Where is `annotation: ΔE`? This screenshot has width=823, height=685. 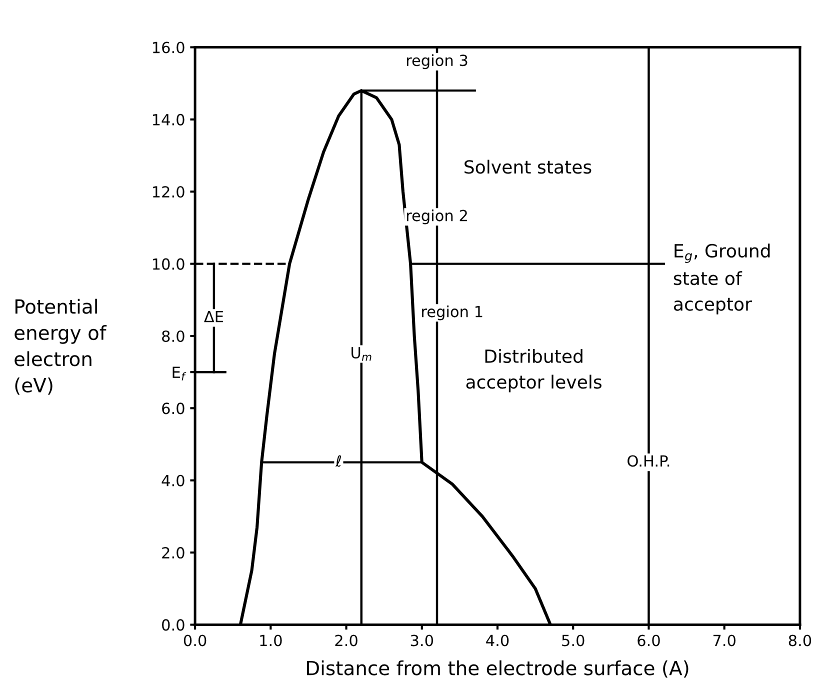 annotation: ΔE is located at coordinates (214, 316).